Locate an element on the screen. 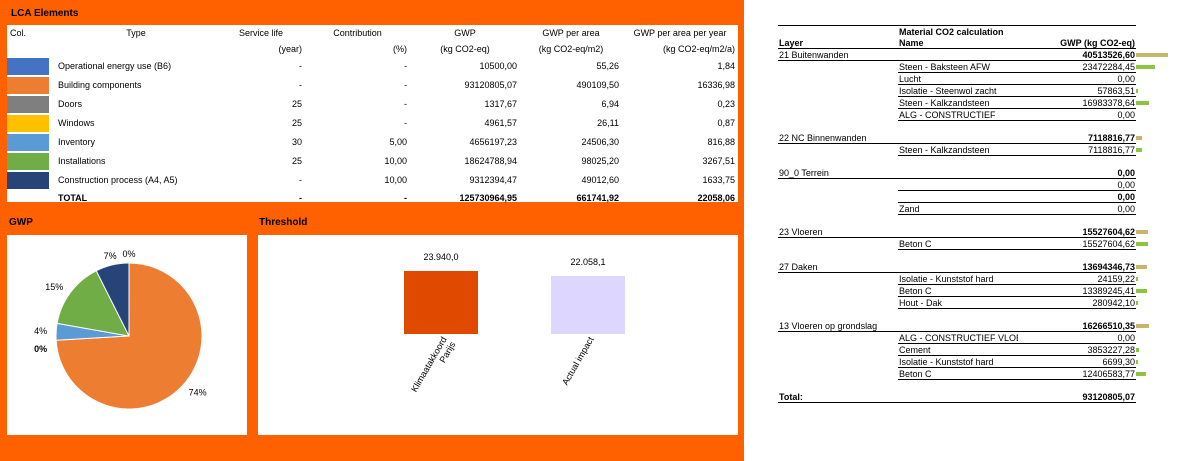 This screenshot has height=461, width=1189. group-spacer is located at coordinates (977, 221).